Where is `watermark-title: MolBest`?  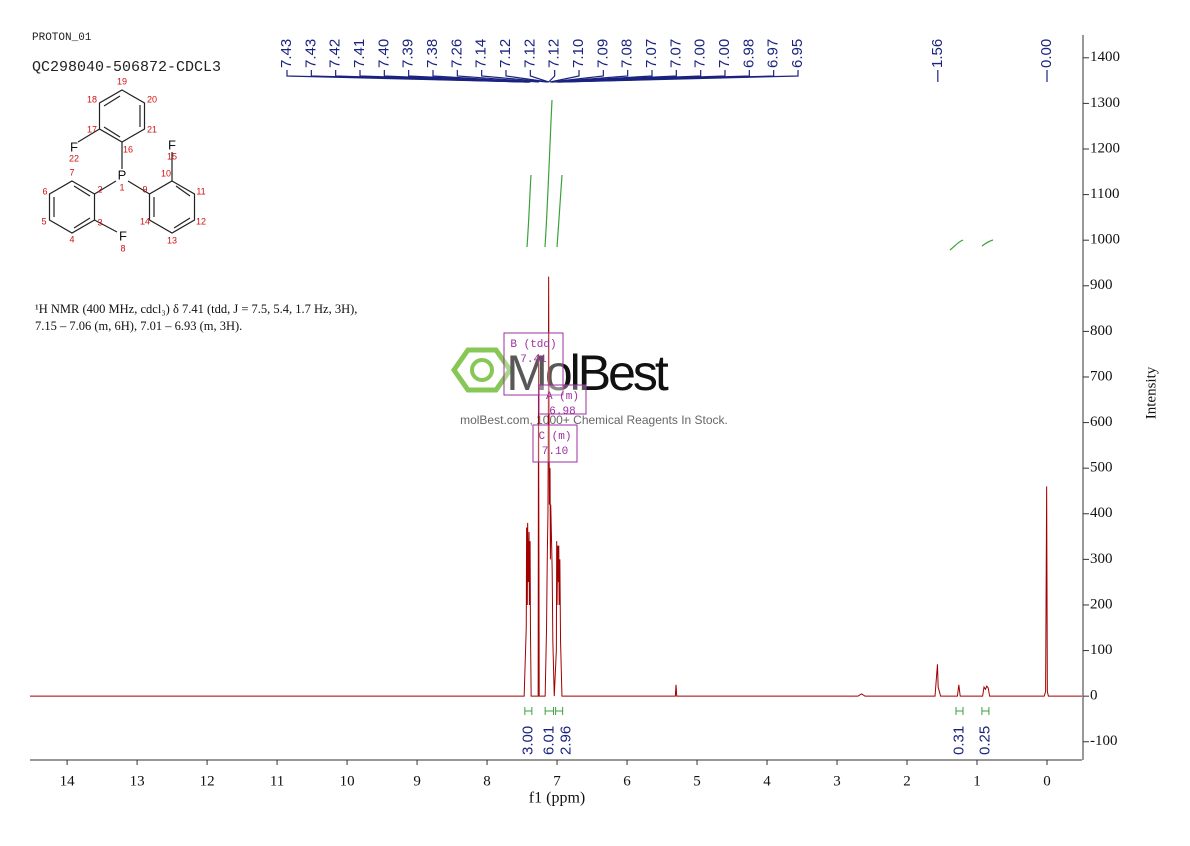
watermark-title: MolBest is located at coordinates (587, 373).